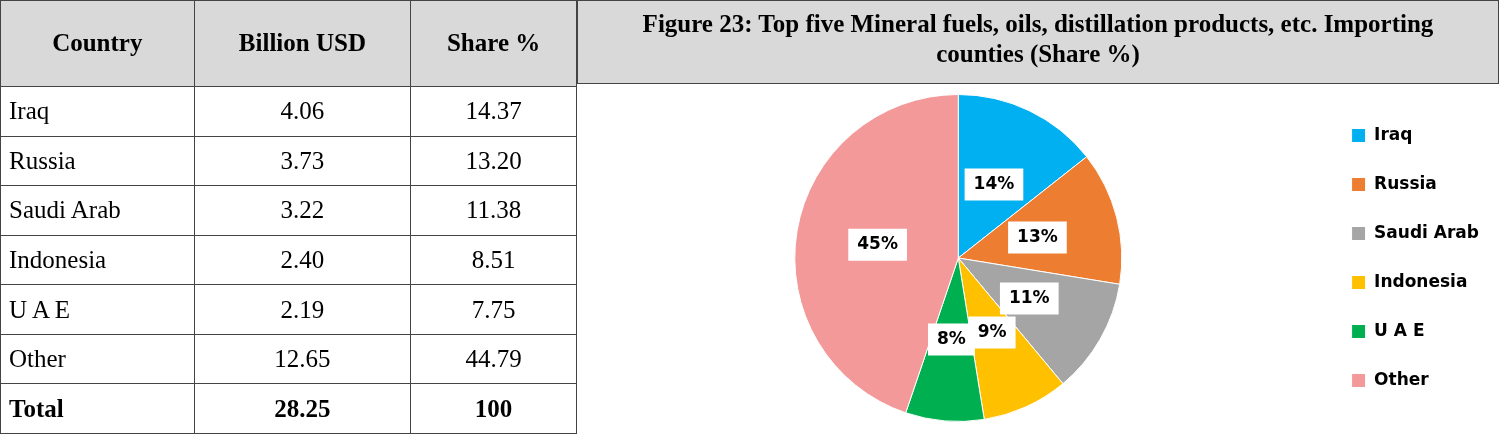  I want to click on data-label: 3.73, so click(302, 161).